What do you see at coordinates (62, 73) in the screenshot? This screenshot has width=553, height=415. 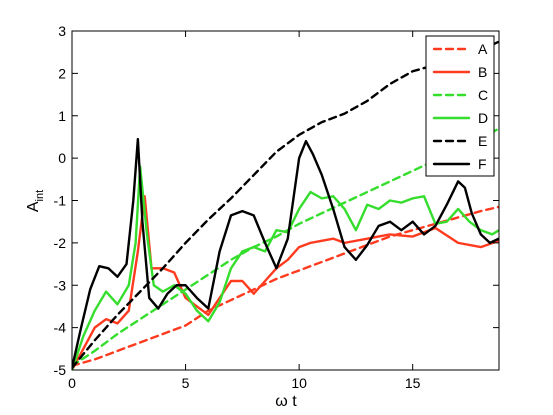 I see `y-tick-label: 2` at bounding box center [62, 73].